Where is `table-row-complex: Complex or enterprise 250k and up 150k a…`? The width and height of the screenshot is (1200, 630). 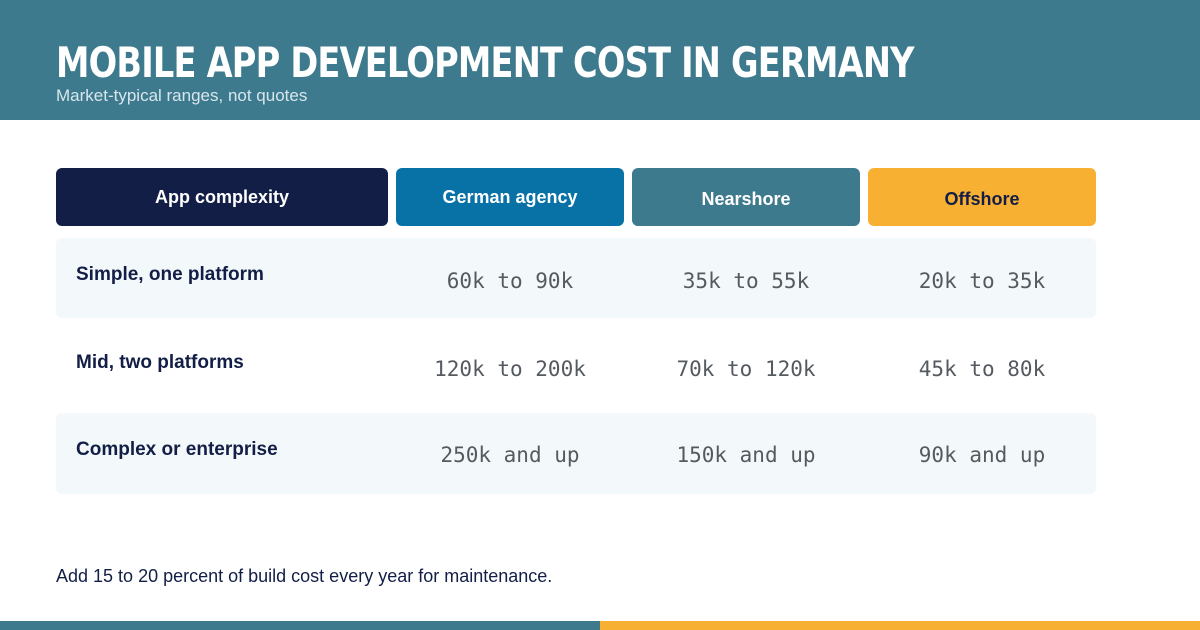 table-row-complex: Complex or enterprise 250k and up 150k a… is located at coordinates (576, 453).